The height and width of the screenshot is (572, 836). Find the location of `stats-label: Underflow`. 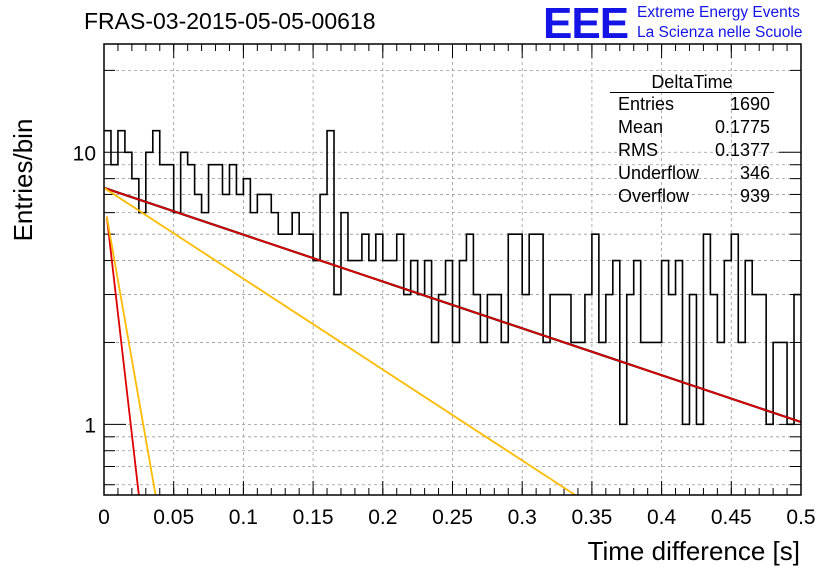

stats-label: Underflow is located at coordinates (659, 173).